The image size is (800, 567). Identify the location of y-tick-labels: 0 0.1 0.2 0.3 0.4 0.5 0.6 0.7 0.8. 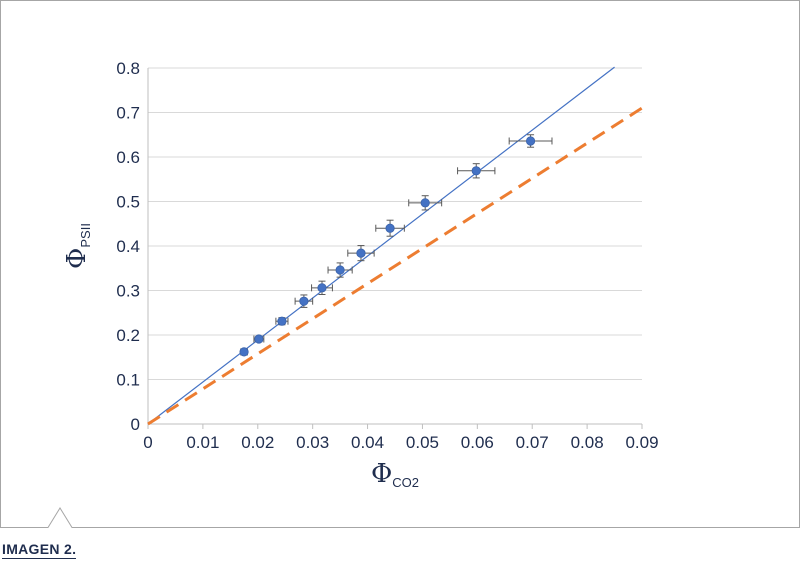
(128, 246).